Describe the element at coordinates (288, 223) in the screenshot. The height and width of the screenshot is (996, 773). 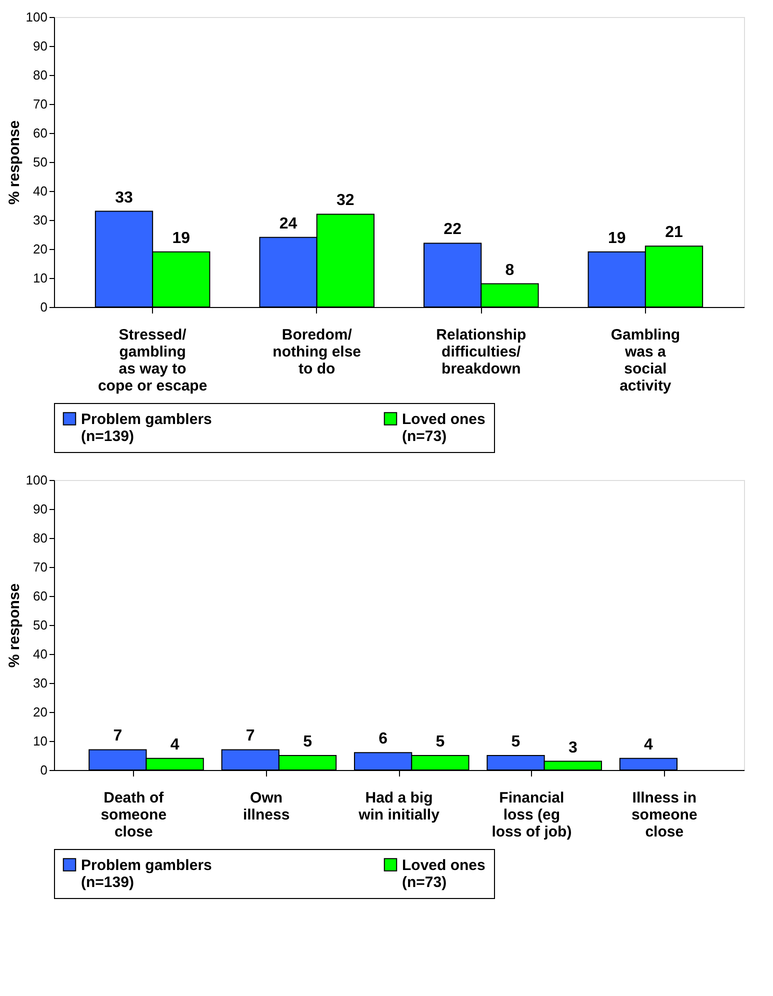
I see `data-label: 24` at that location.